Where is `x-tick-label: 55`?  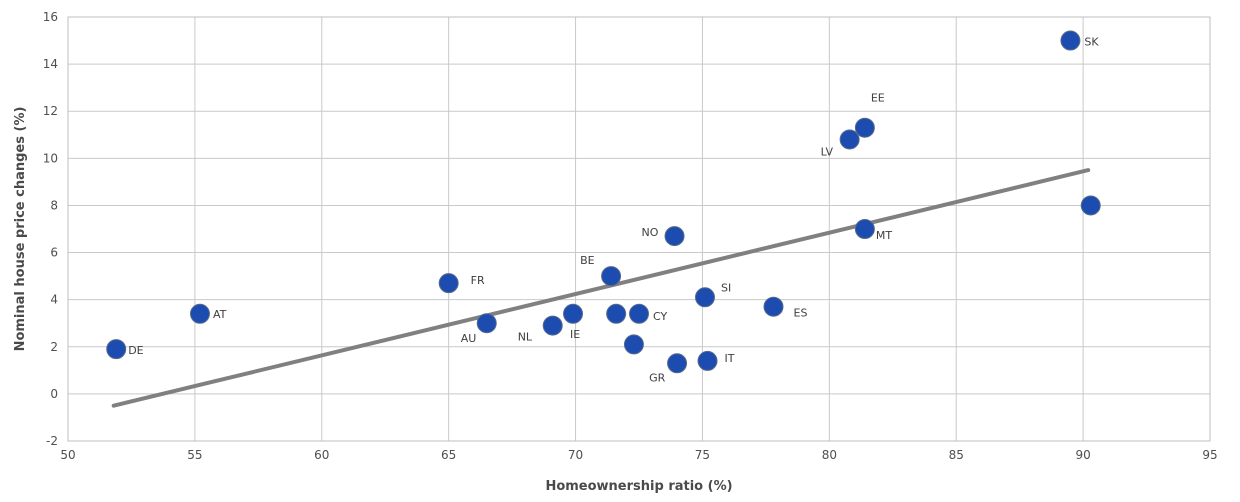 x-tick-label: 55 is located at coordinates (194, 455).